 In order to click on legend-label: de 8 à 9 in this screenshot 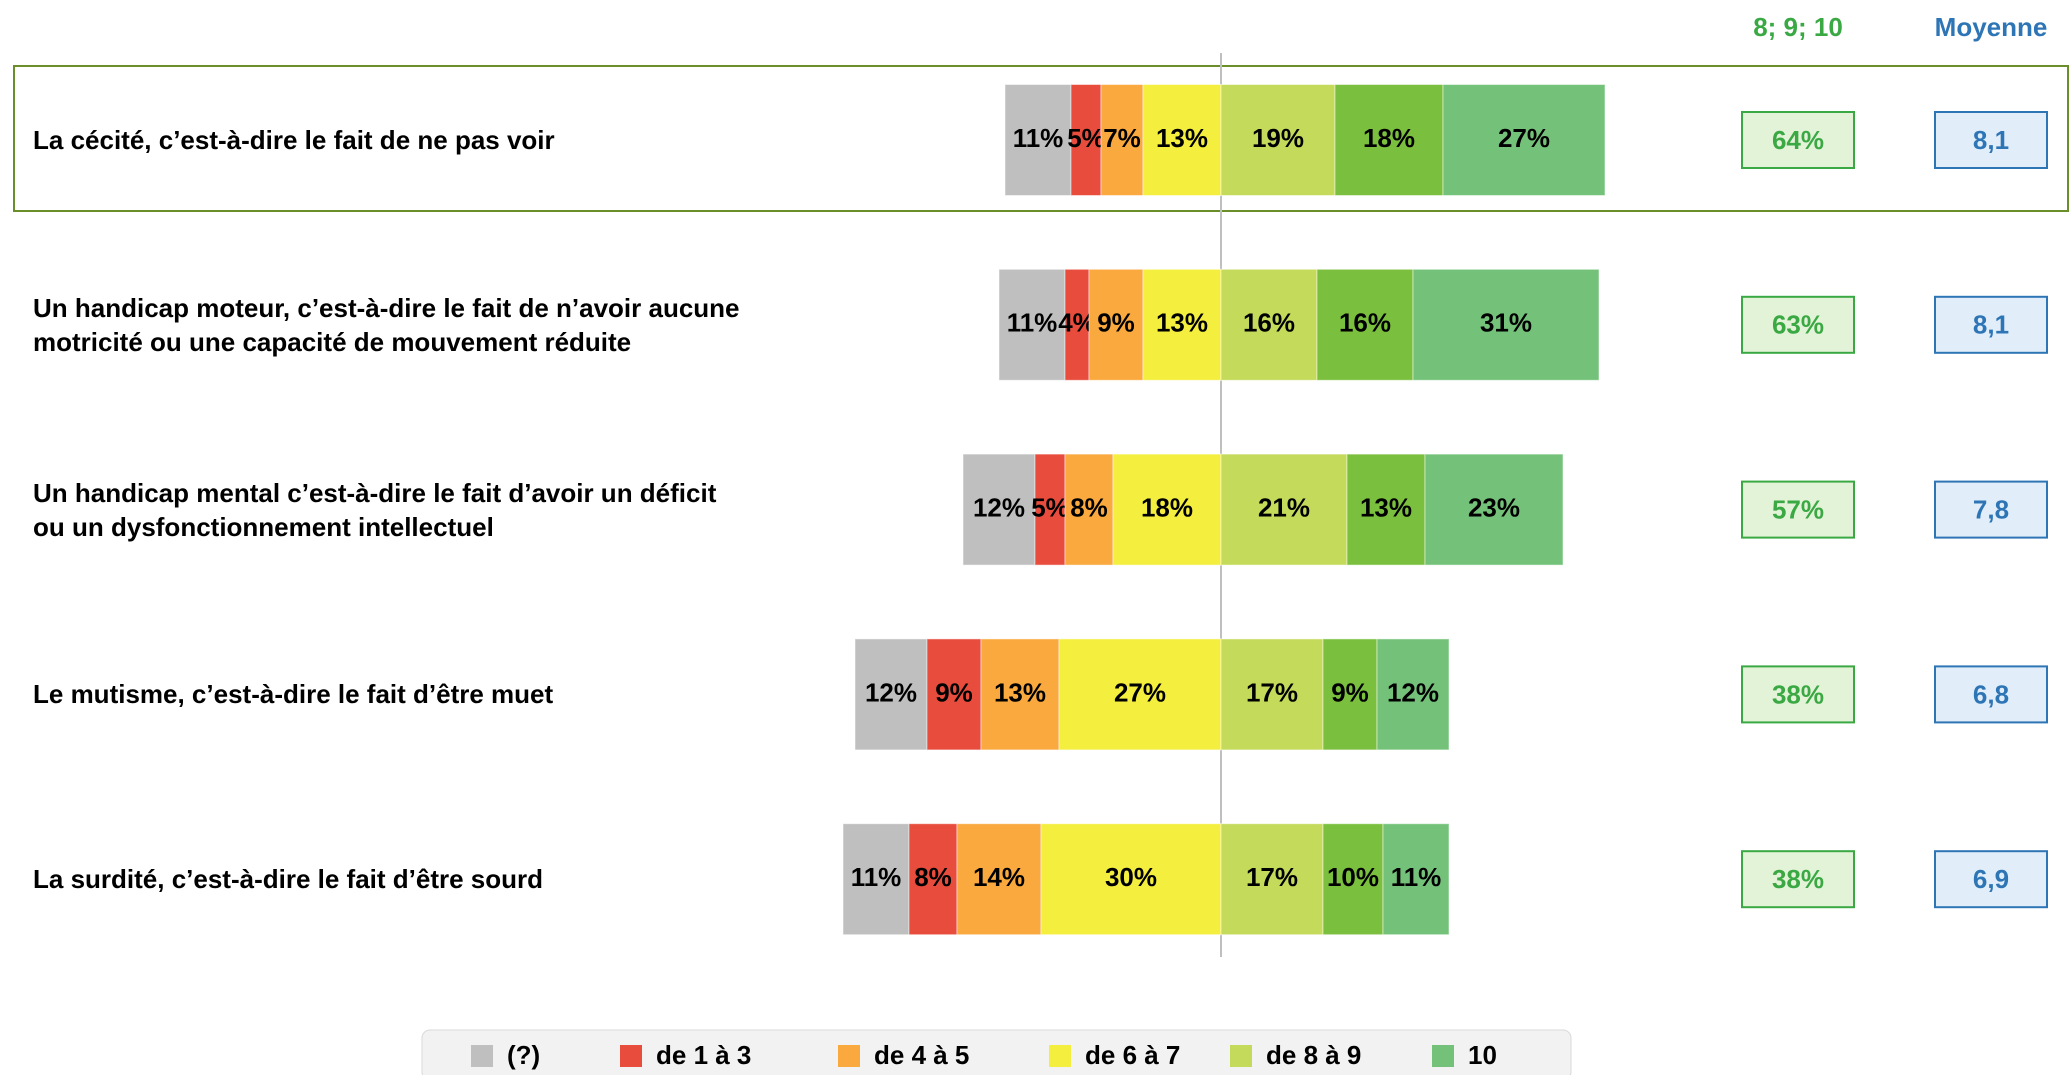, I will do `click(1313, 1055)`.